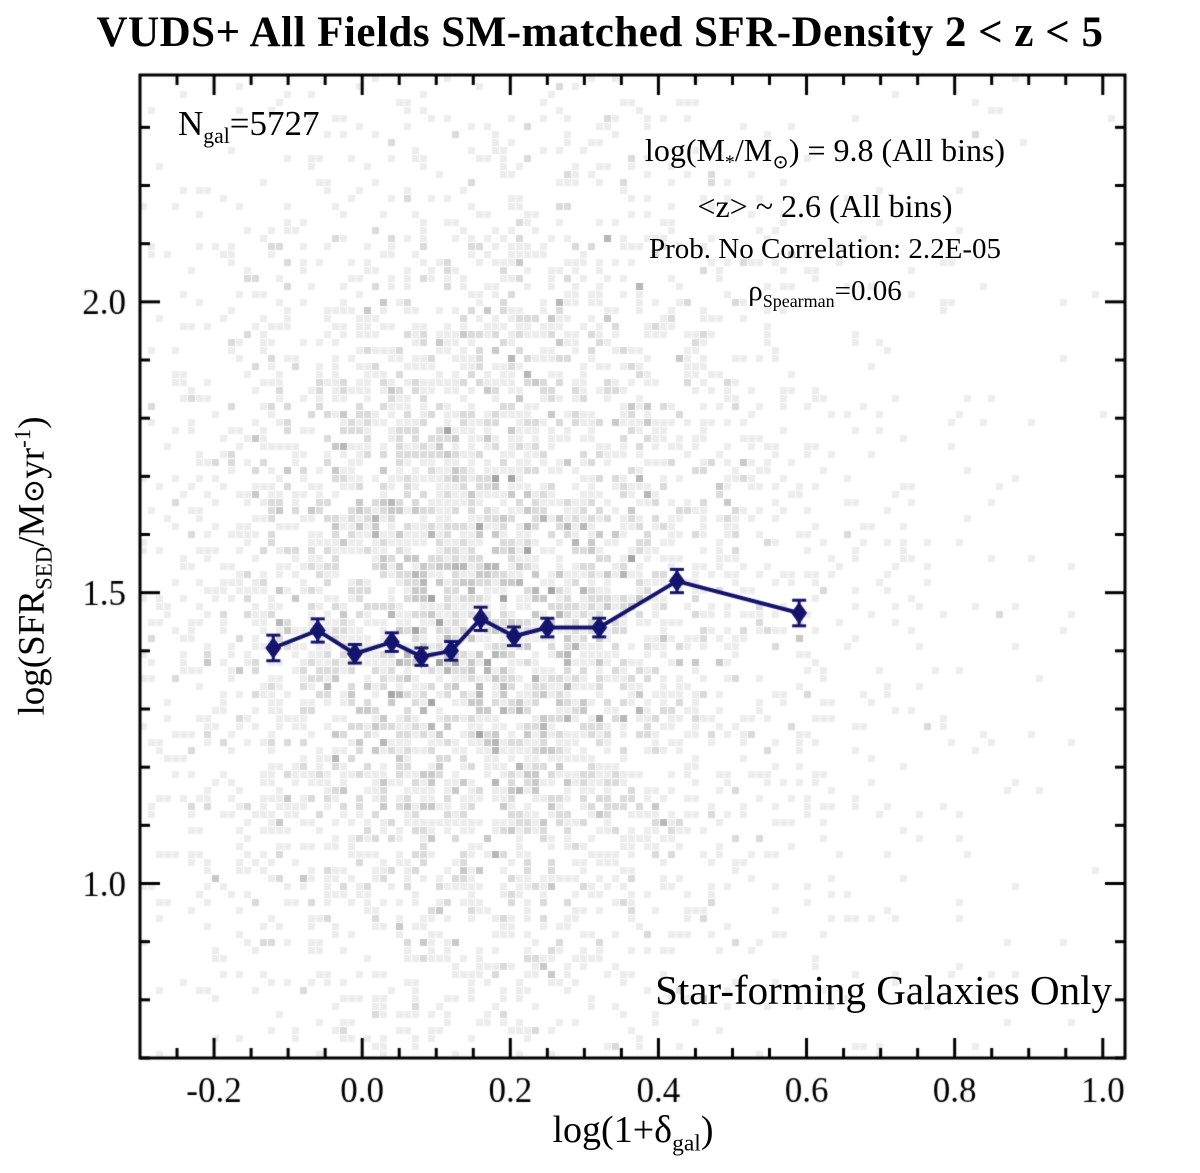 The width and height of the screenshot is (1200, 1173). Describe the element at coordinates (274, 123) in the screenshot. I see `ngal-value: =5727` at that location.